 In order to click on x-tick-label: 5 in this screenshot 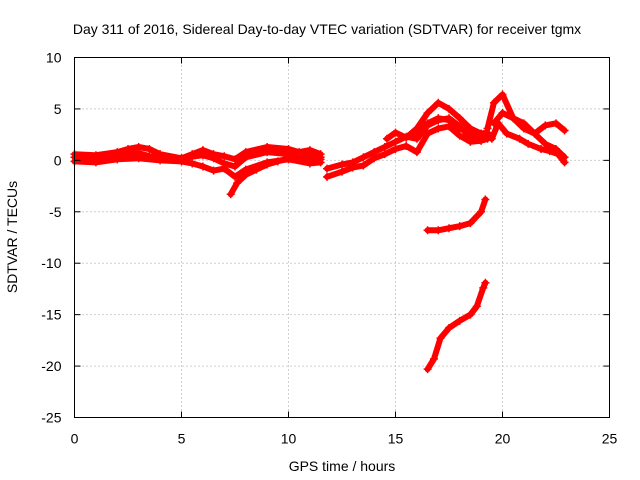, I will do `click(182, 439)`.